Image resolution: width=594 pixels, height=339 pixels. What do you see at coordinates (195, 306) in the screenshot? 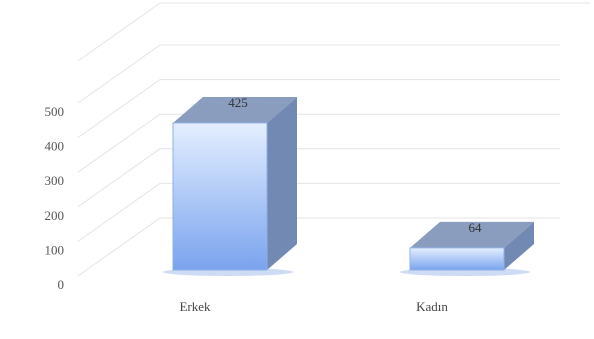
I see `category-label: Erkek` at bounding box center [195, 306].